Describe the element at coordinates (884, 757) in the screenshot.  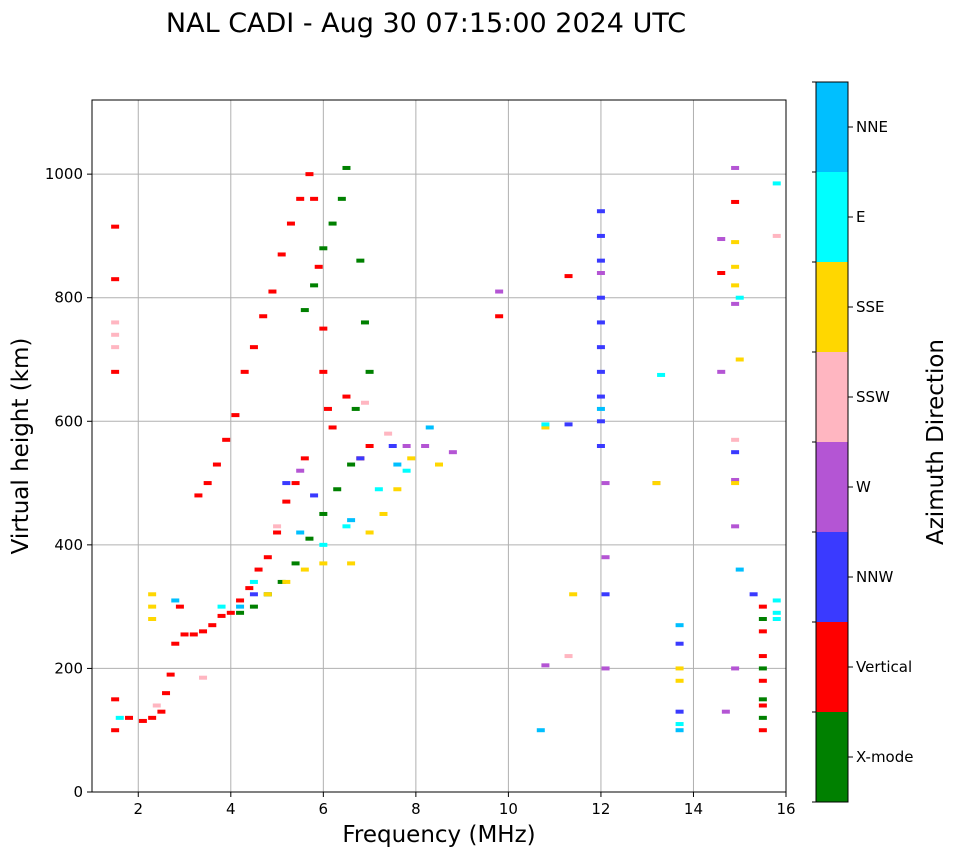
I see `colorbar-tick-label: X-mode` at that location.